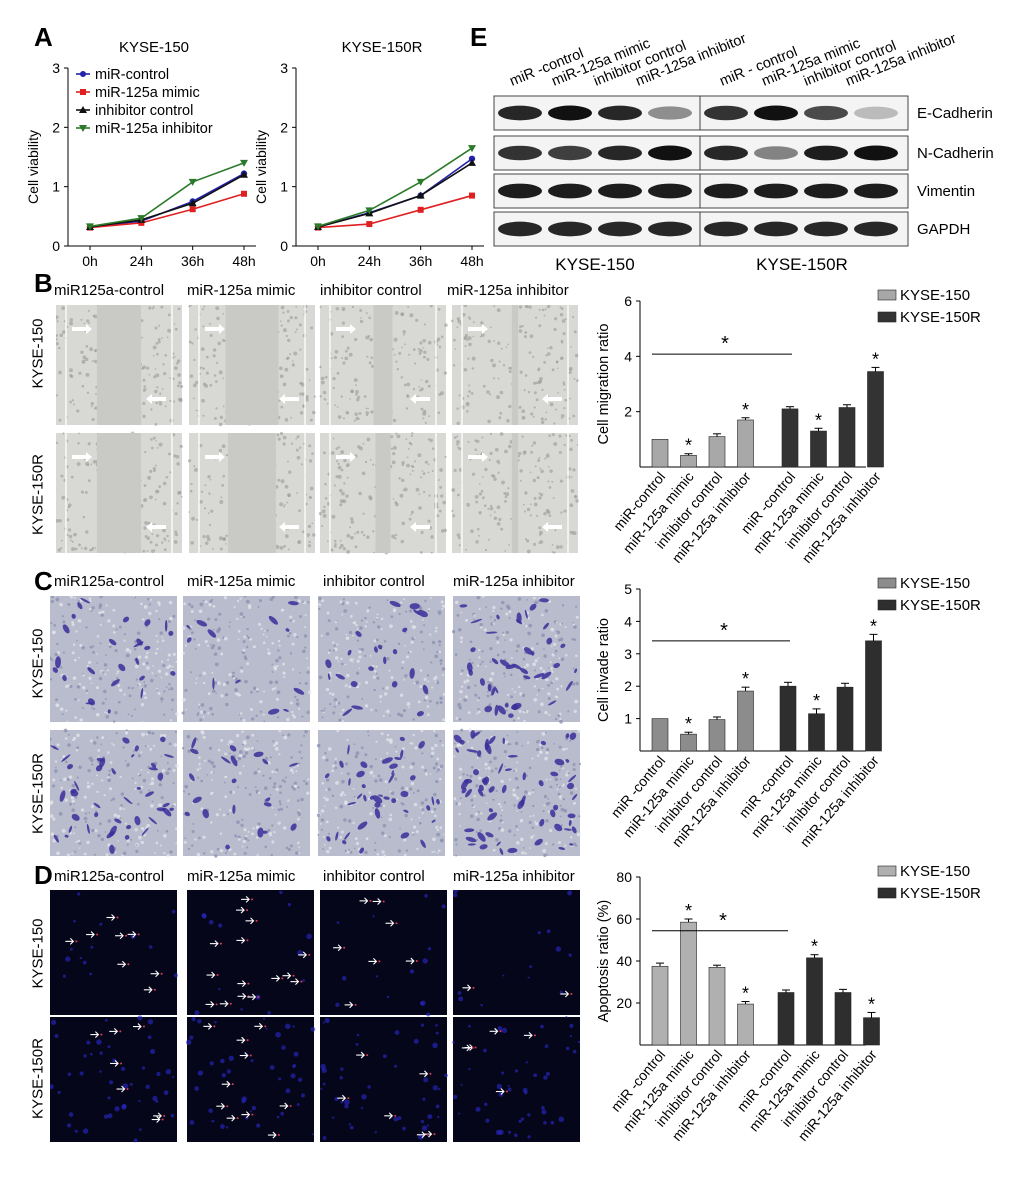  Describe the element at coordinates (141, 219) in the screenshot. I see `data-point` at that location.